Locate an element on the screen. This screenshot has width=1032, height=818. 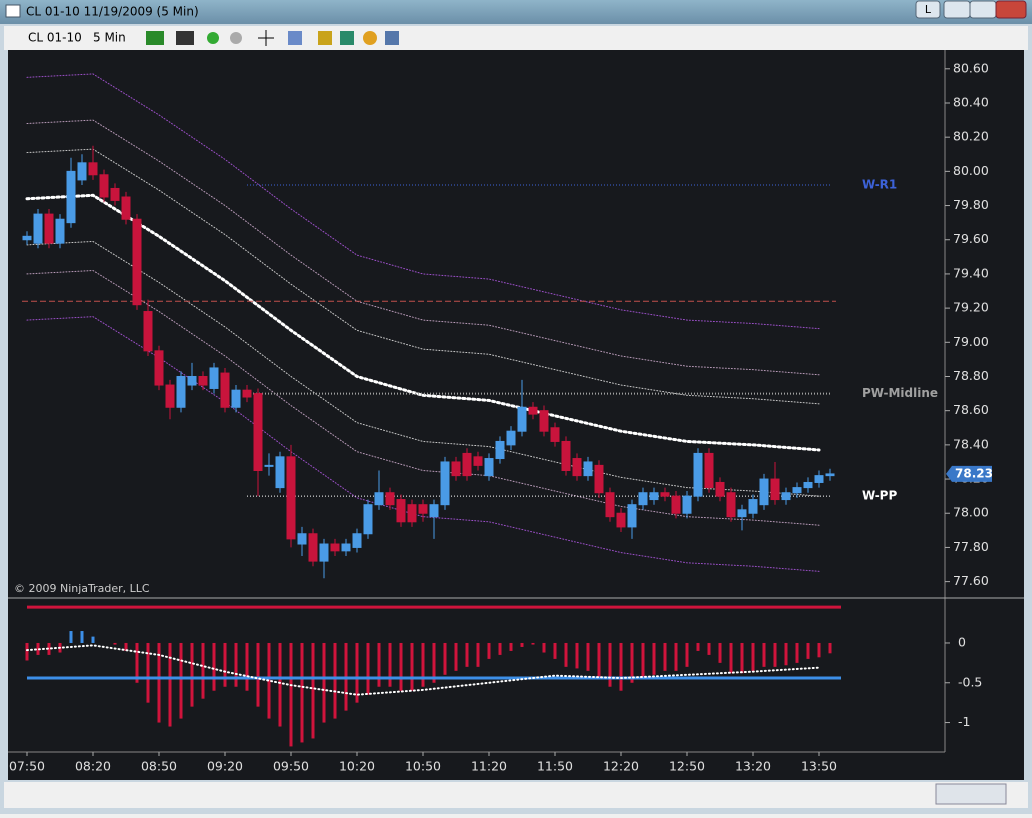
y-tick-label: 78.60 is located at coordinates (971, 409).